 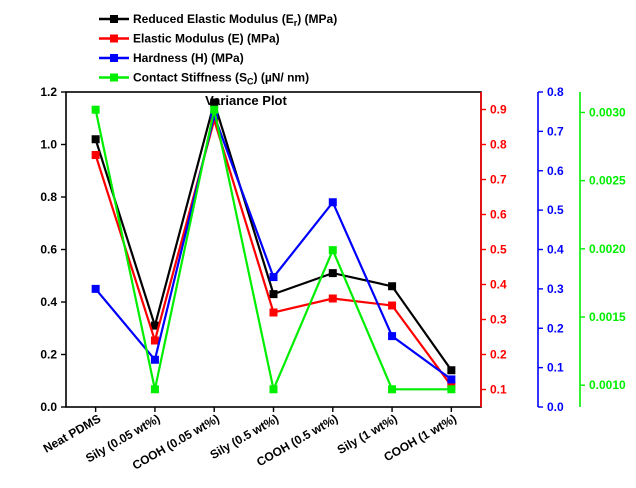 I want to click on axis-er: 0.0 0.2 0.4 0.6 0.8 1.0 1.2, so click(x=53, y=249).